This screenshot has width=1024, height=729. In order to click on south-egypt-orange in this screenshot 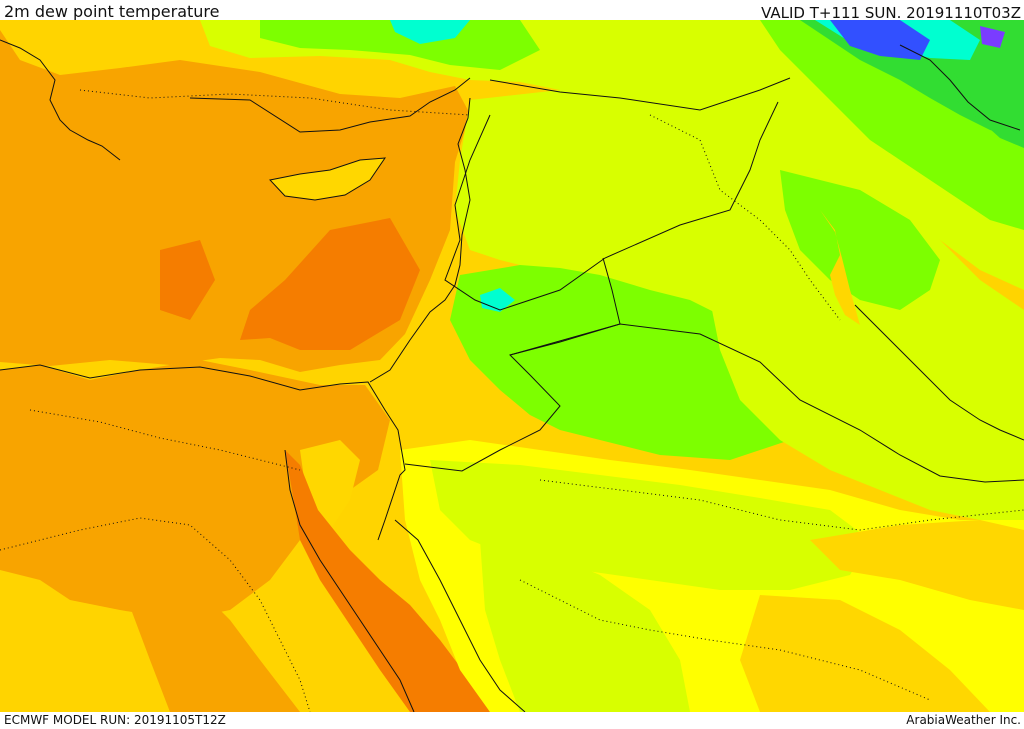, I will do `click(210, 646)`.